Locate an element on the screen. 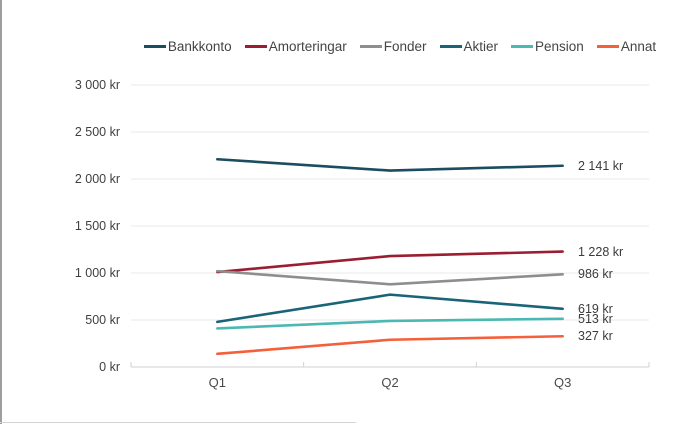 The image size is (690, 424). legend-item-annat: Annat is located at coordinates (626, 46).